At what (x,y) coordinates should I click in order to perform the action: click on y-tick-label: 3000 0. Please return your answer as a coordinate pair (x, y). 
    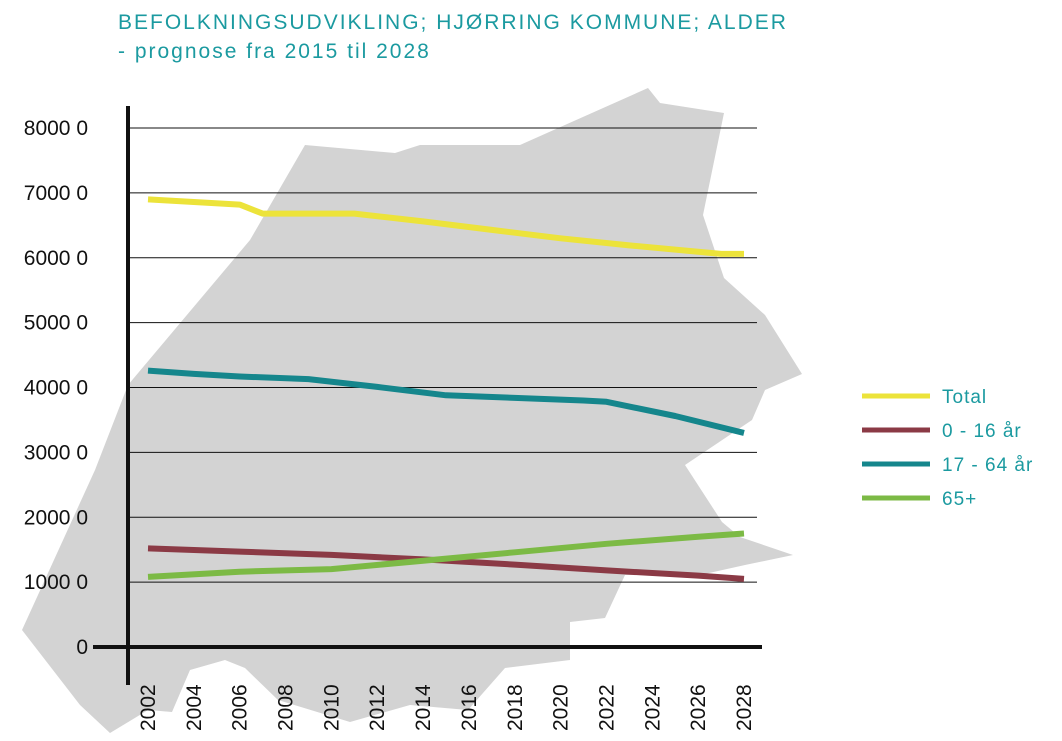
    Looking at the image, I should click on (56, 452).